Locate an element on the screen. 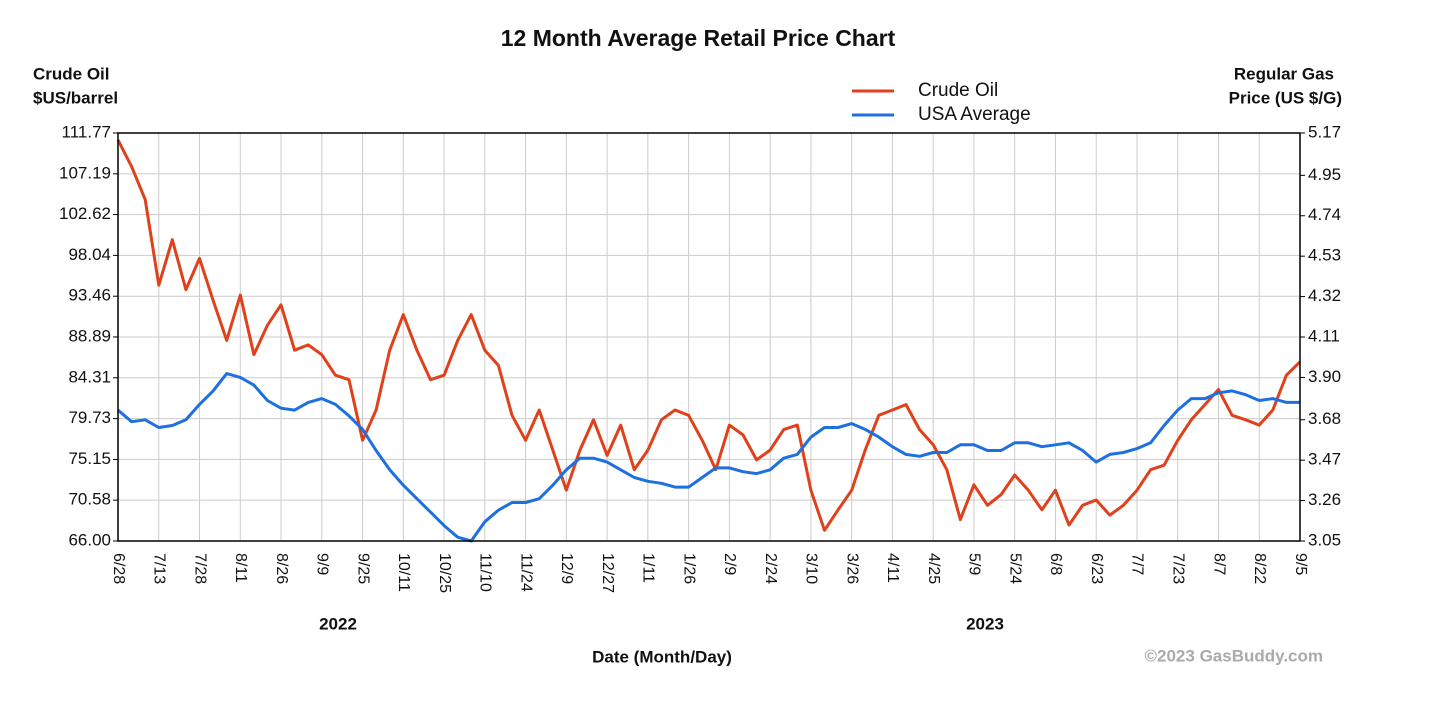 The width and height of the screenshot is (1440, 724). x-axis-label: Date (Month/Day) is located at coordinates (662, 656).